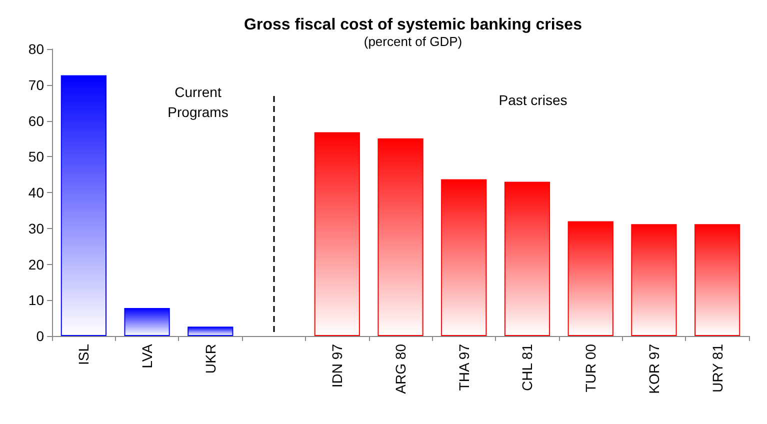 This screenshot has width=767, height=424. I want to click on y-tick-label: 80, so click(36, 49).